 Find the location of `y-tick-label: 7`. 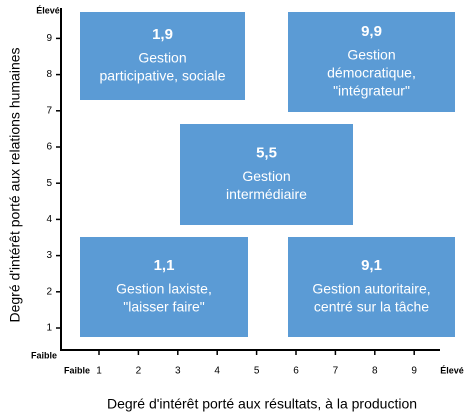

y-tick-label: 7 is located at coordinates (49, 110).